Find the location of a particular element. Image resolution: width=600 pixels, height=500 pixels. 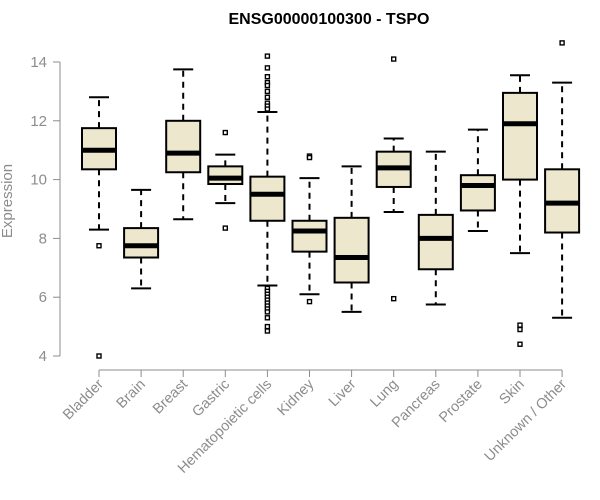

box-lung is located at coordinates (393, 179).